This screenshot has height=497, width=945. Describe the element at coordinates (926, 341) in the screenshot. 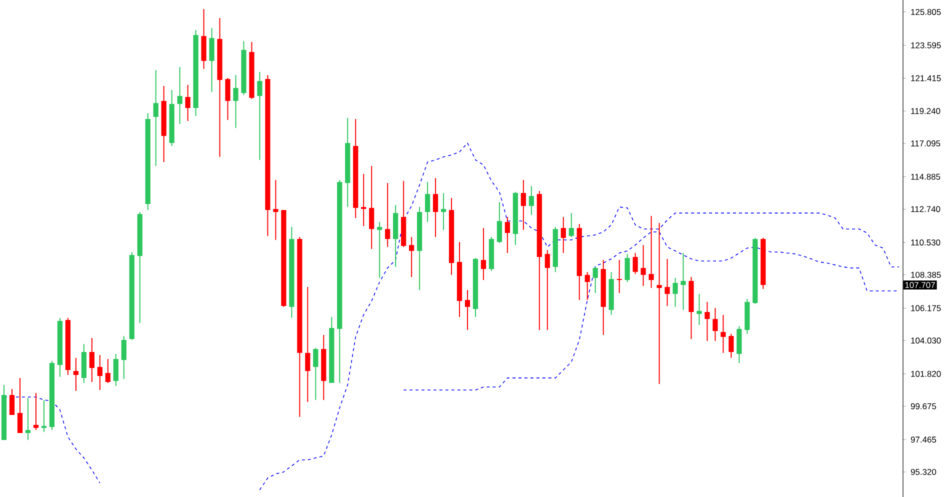

I see `y-tick-label: 104.030` at that location.